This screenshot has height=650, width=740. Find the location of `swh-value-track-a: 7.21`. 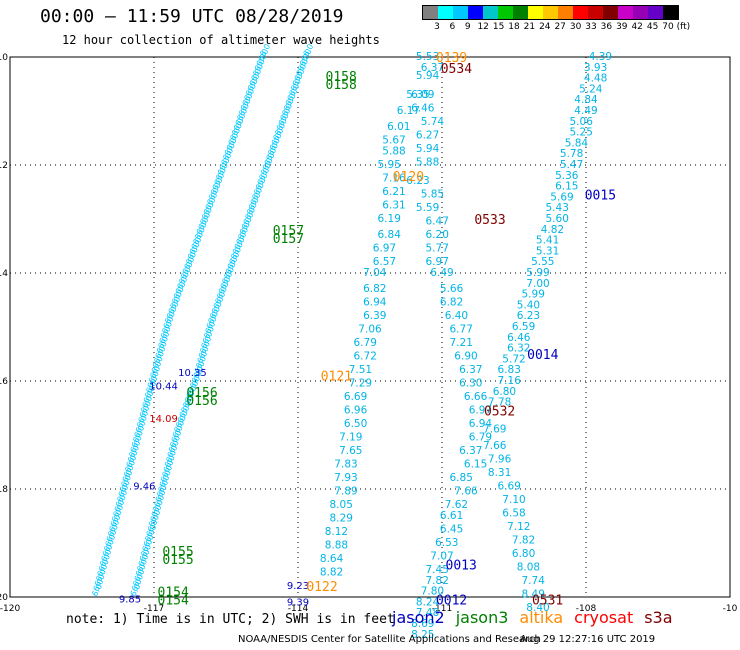

swh-value-track-a: 7.21 is located at coordinates (461, 343).